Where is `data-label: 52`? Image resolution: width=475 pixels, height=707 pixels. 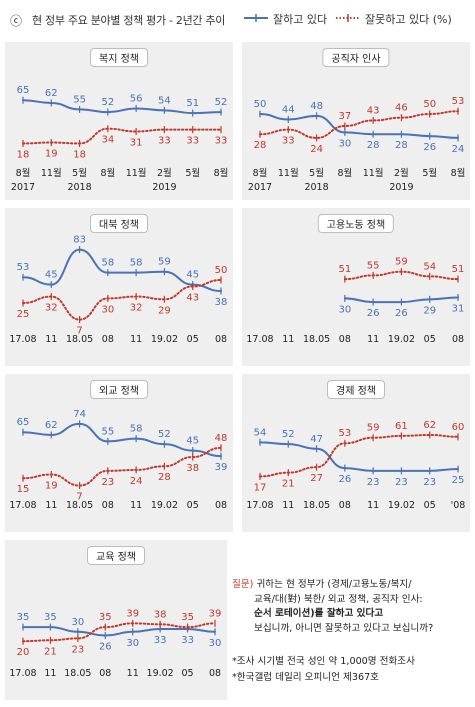 data-label: 52 is located at coordinates (164, 434).